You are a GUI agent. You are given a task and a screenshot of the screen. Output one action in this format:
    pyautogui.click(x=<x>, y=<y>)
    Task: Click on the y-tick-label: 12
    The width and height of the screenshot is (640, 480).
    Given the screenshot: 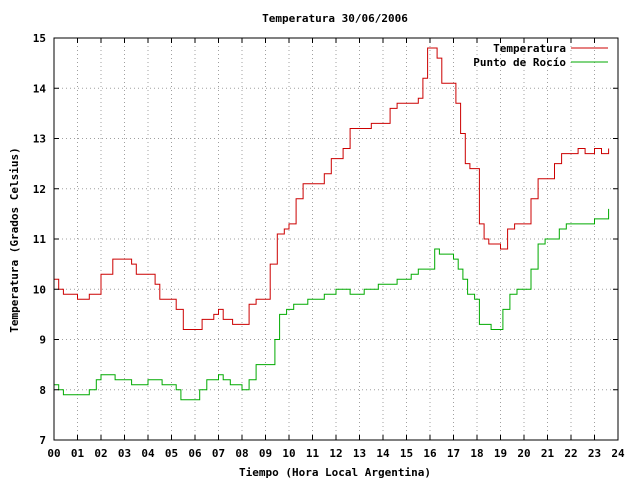 What is the action you would take?
    pyautogui.click(x=39, y=189)
    